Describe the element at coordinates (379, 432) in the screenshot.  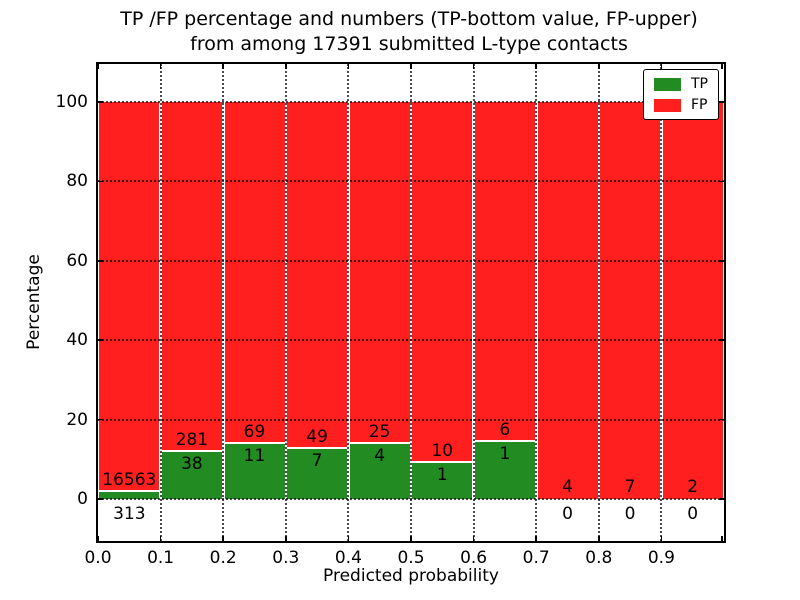
I see `fp-count-label: 25` at that location.